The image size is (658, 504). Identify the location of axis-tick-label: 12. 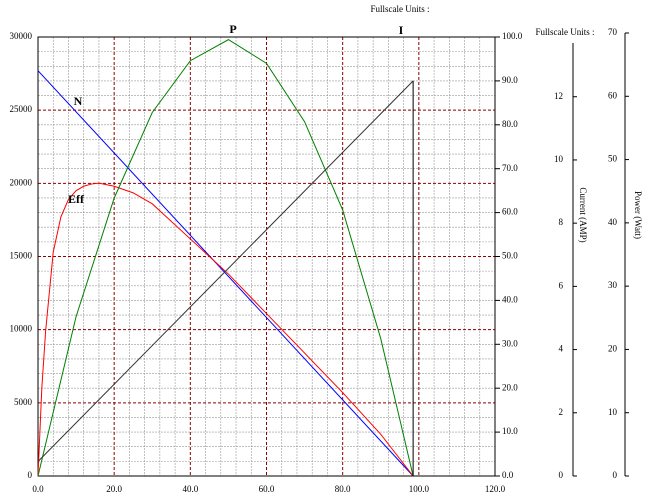
(558, 96).